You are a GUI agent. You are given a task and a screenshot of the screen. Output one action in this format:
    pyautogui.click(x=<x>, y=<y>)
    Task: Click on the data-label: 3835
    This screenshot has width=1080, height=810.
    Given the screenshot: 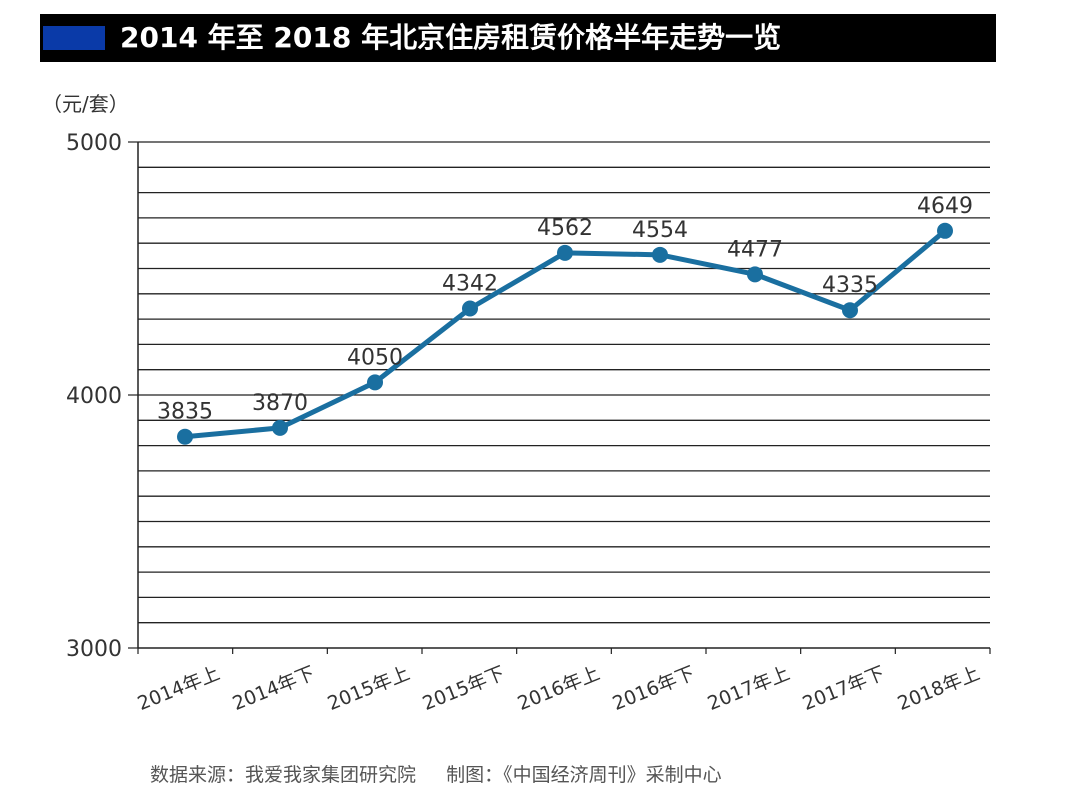 What is the action you would take?
    pyautogui.click(x=185, y=412)
    